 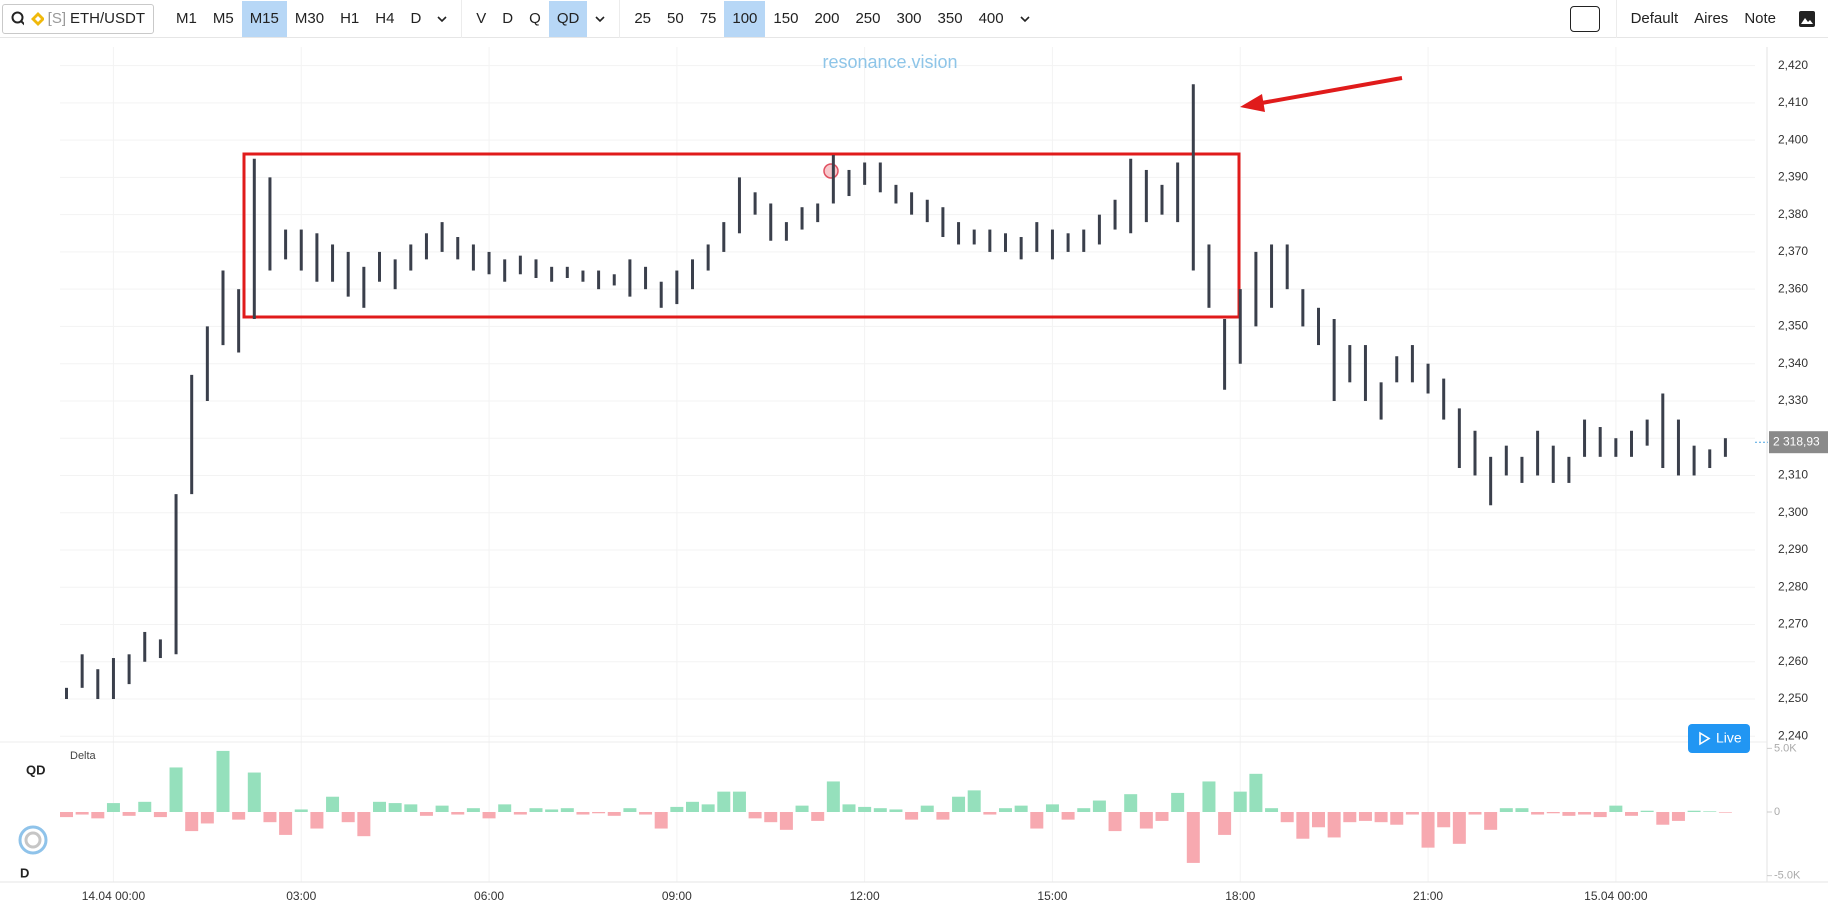 I want to click on live-bg, so click(x=1719, y=738).